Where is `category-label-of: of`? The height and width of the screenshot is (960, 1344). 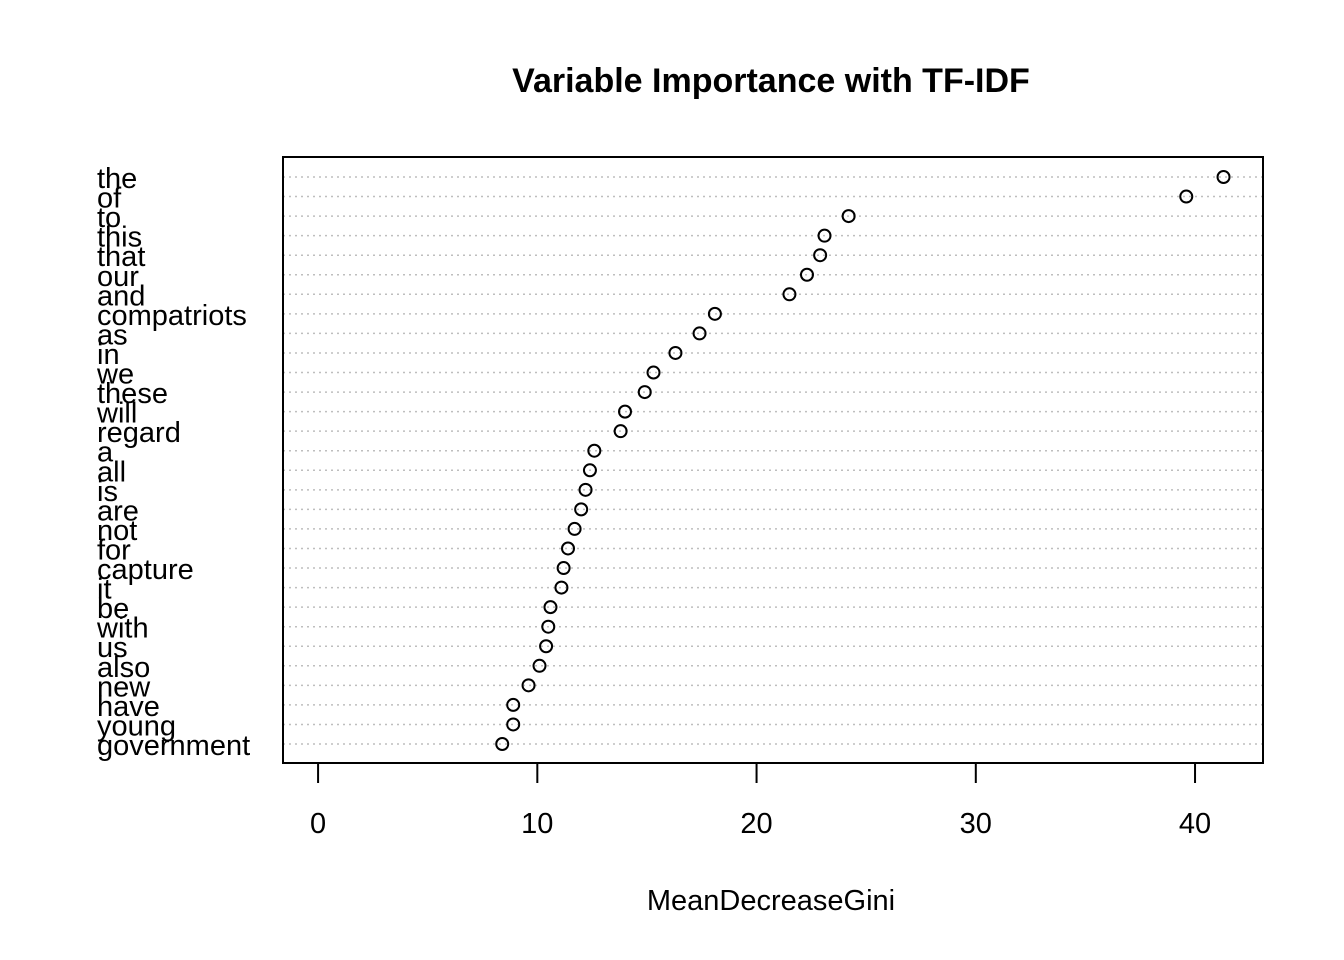
category-label-of: of is located at coordinates (109, 199).